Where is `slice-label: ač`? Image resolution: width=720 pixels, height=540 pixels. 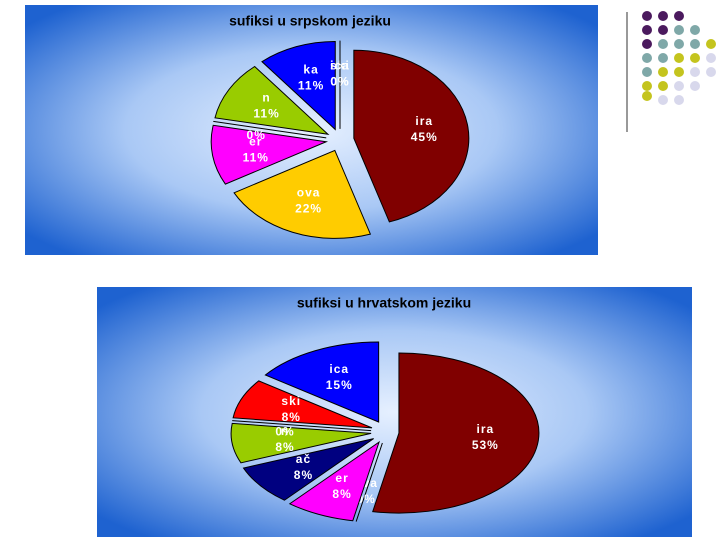 slice-label: ač is located at coordinates (303, 459).